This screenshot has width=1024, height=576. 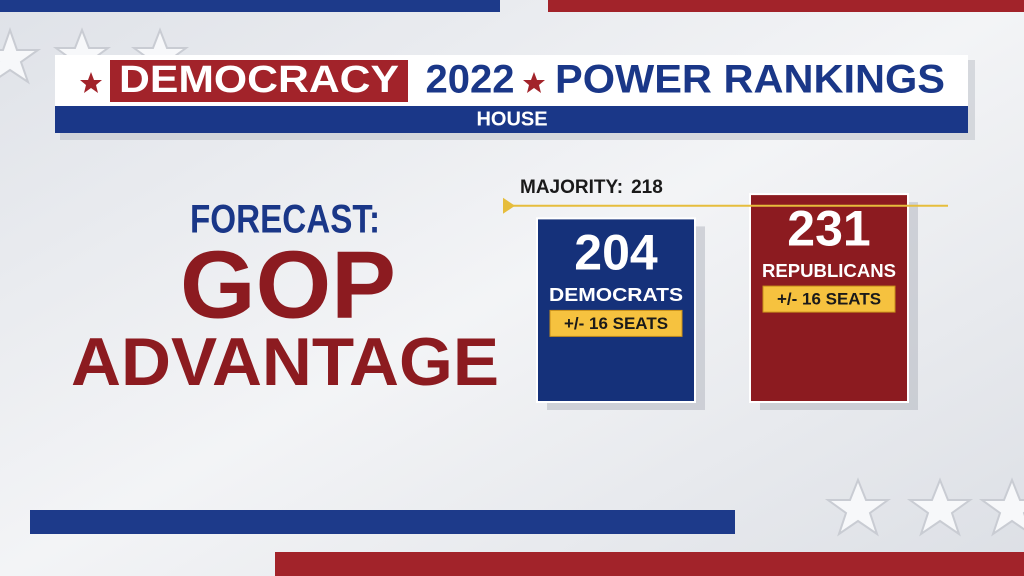 I want to click on headline-line2: ADVANTAGE, so click(x=285, y=362).